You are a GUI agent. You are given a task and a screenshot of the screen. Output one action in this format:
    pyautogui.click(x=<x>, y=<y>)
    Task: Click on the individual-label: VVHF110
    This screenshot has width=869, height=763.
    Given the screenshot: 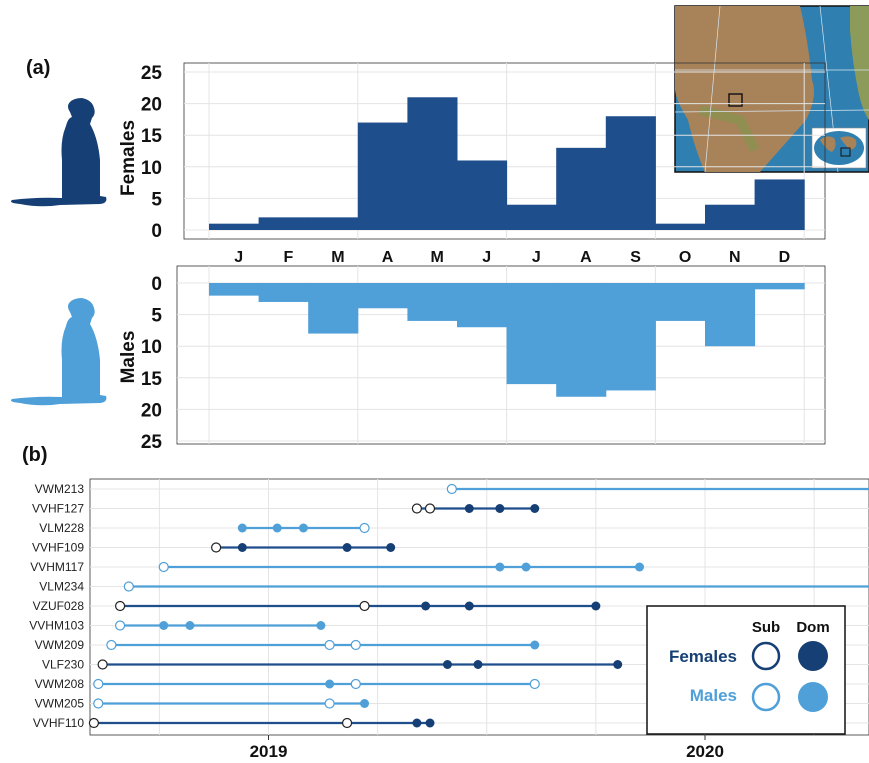 What is the action you would take?
    pyautogui.click(x=58, y=723)
    